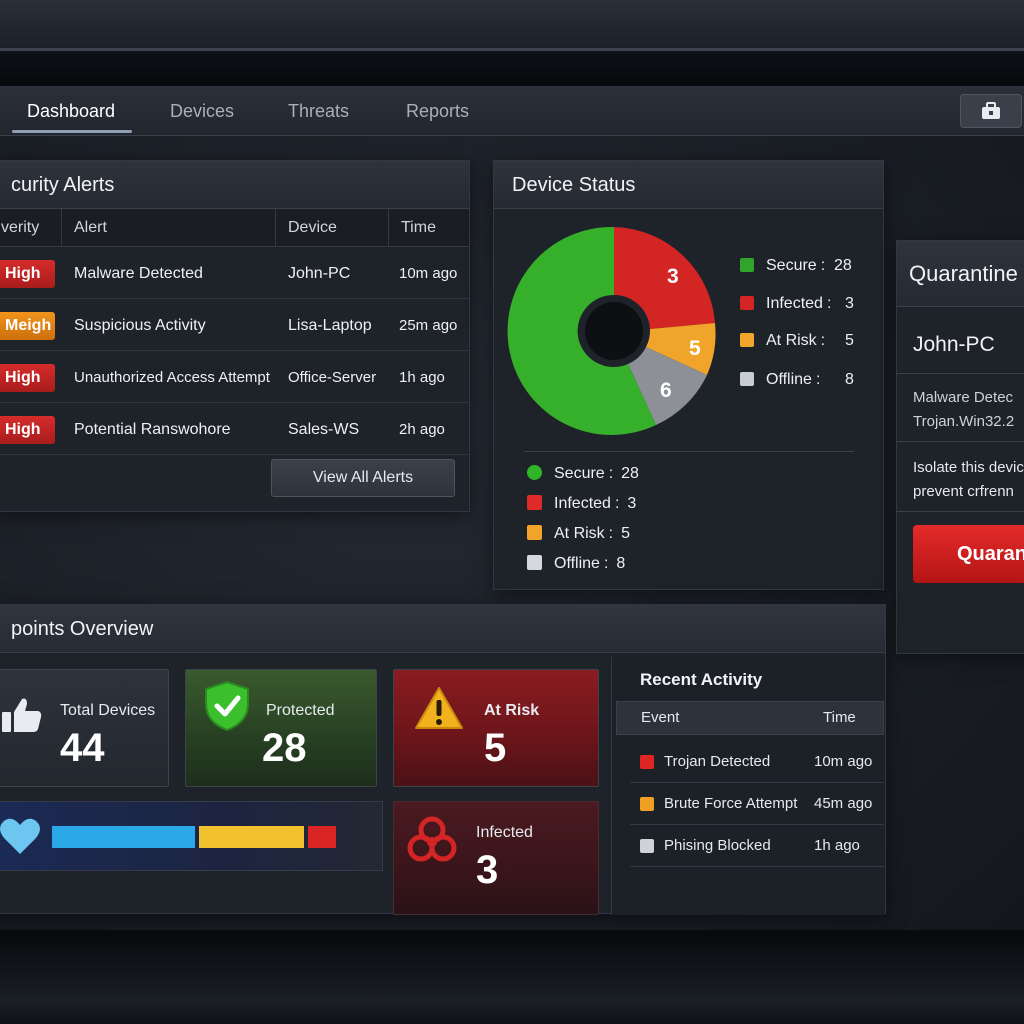 The image size is (1024, 1024). I want to click on list-item: Trojan Detected 10m ago, so click(757, 762).